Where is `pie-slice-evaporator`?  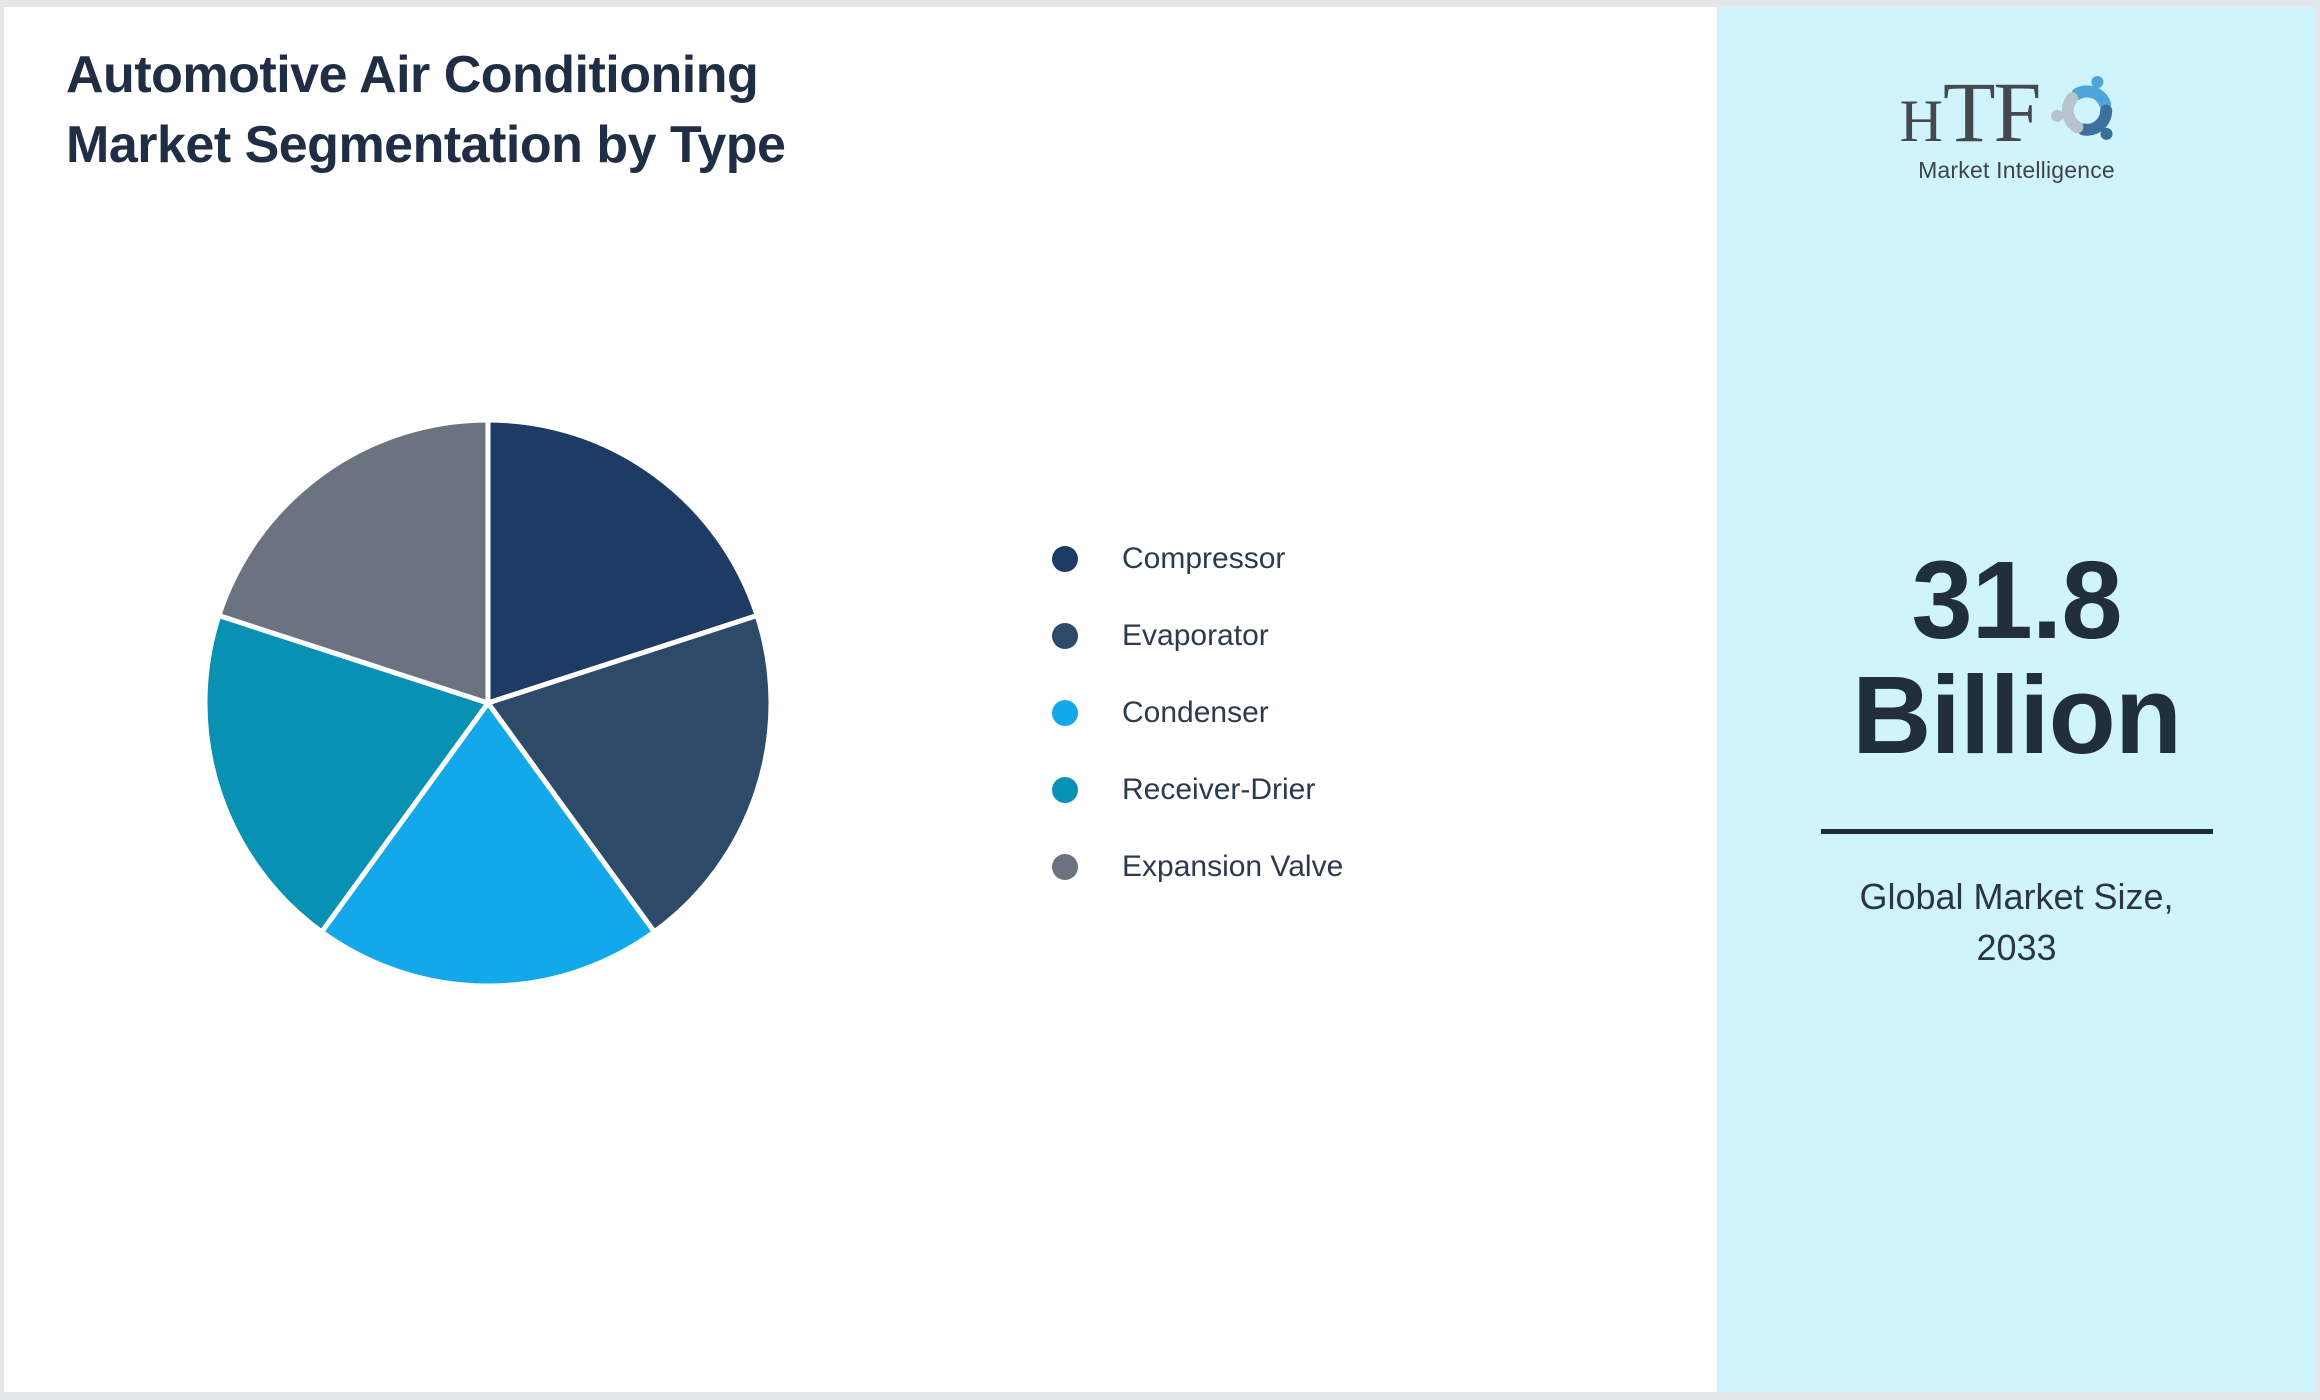 pie-slice-evaporator is located at coordinates (629, 774).